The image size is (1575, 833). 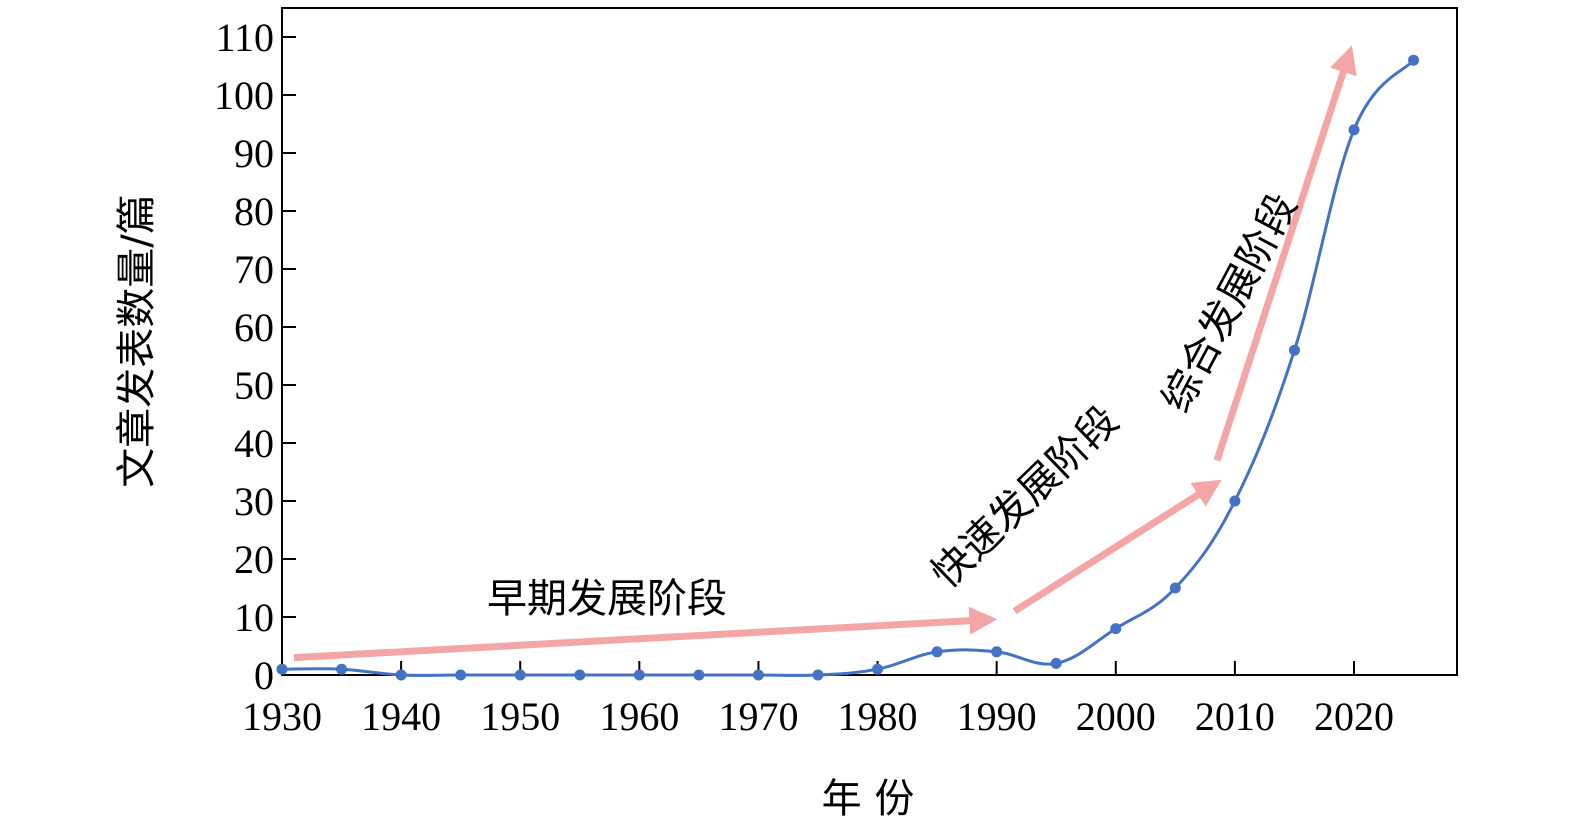 What do you see at coordinates (818, 700) in the screenshot?
I see `x-axis: 1930 1940 1950 1960 1970 1980 1990 2000 2010 2020` at bounding box center [818, 700].